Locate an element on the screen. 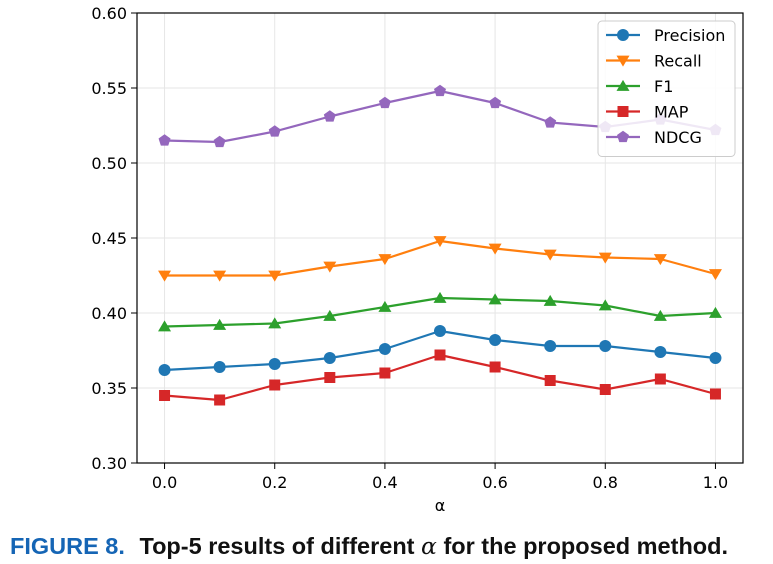  y-tick-label: 0.55 is located at coordinates (109, 88).